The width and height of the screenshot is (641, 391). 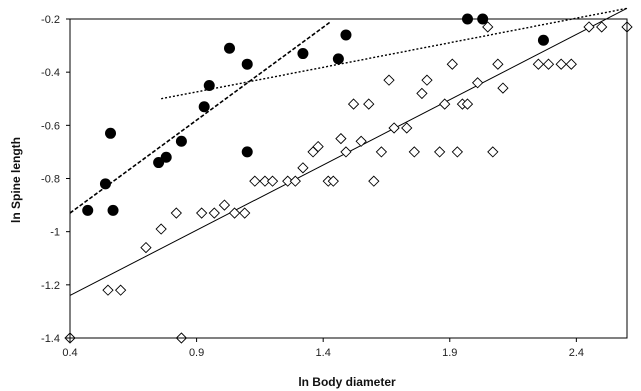 What do you see at coordinates (323, 353) in the screenshot?
I see `x-tick-label: 1.4` at bounding box center [323, 353].